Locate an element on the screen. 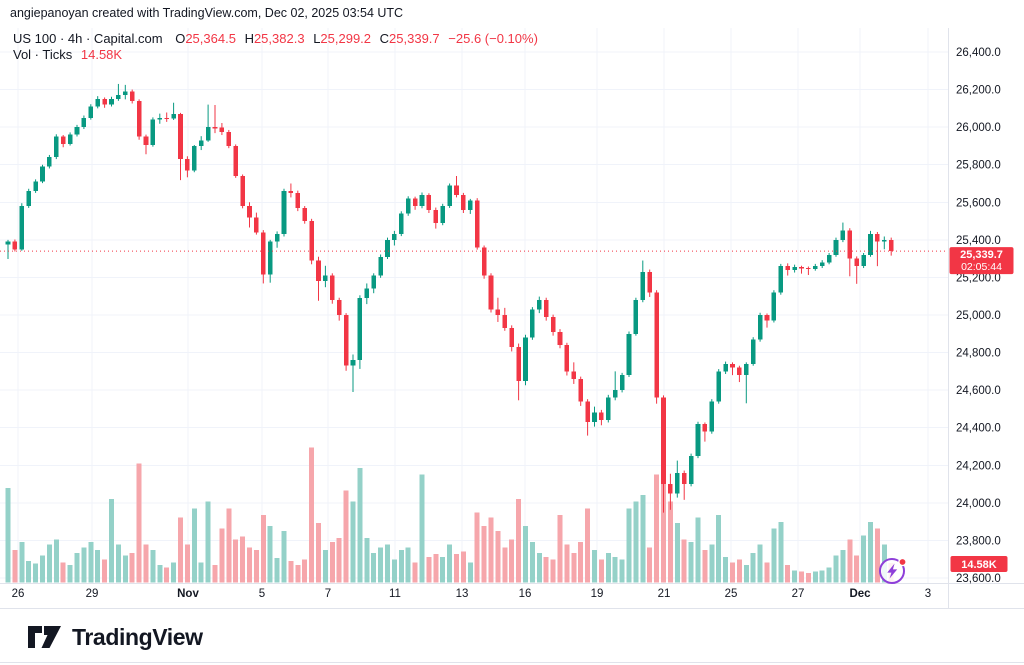  ohlc-open: O25,364.5 is located at coordinates (205, 38).